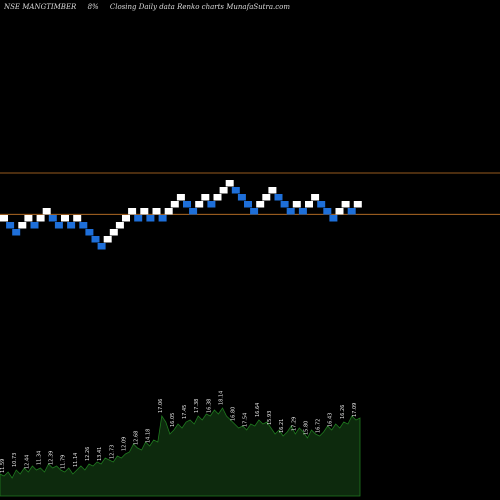 Image resolution: width=500 pixels, height=500 pixels. Describe the element at coordinates (124, 444) in the screenshot. I see `volume-label: 12.09` at that location.